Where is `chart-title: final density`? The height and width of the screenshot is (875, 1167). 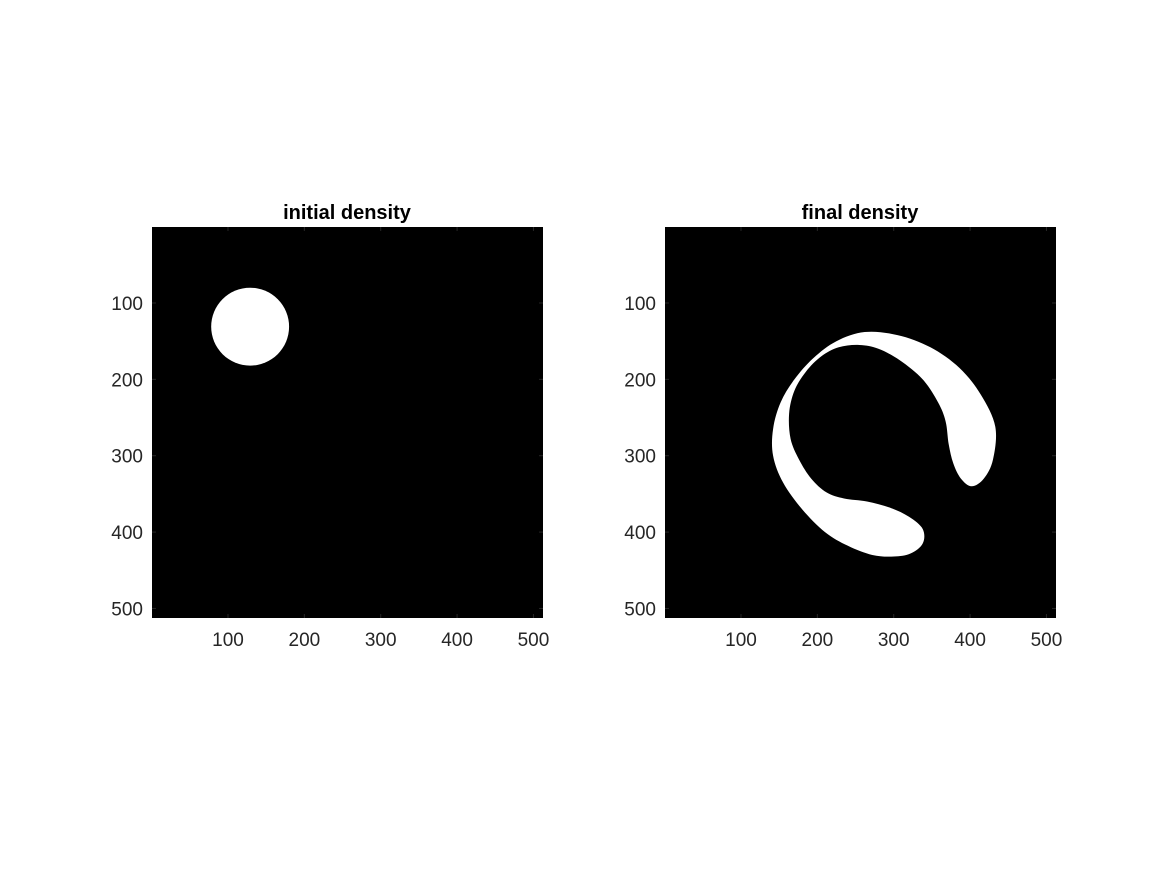 chart-title: final density is located at coordinates (861, 213).